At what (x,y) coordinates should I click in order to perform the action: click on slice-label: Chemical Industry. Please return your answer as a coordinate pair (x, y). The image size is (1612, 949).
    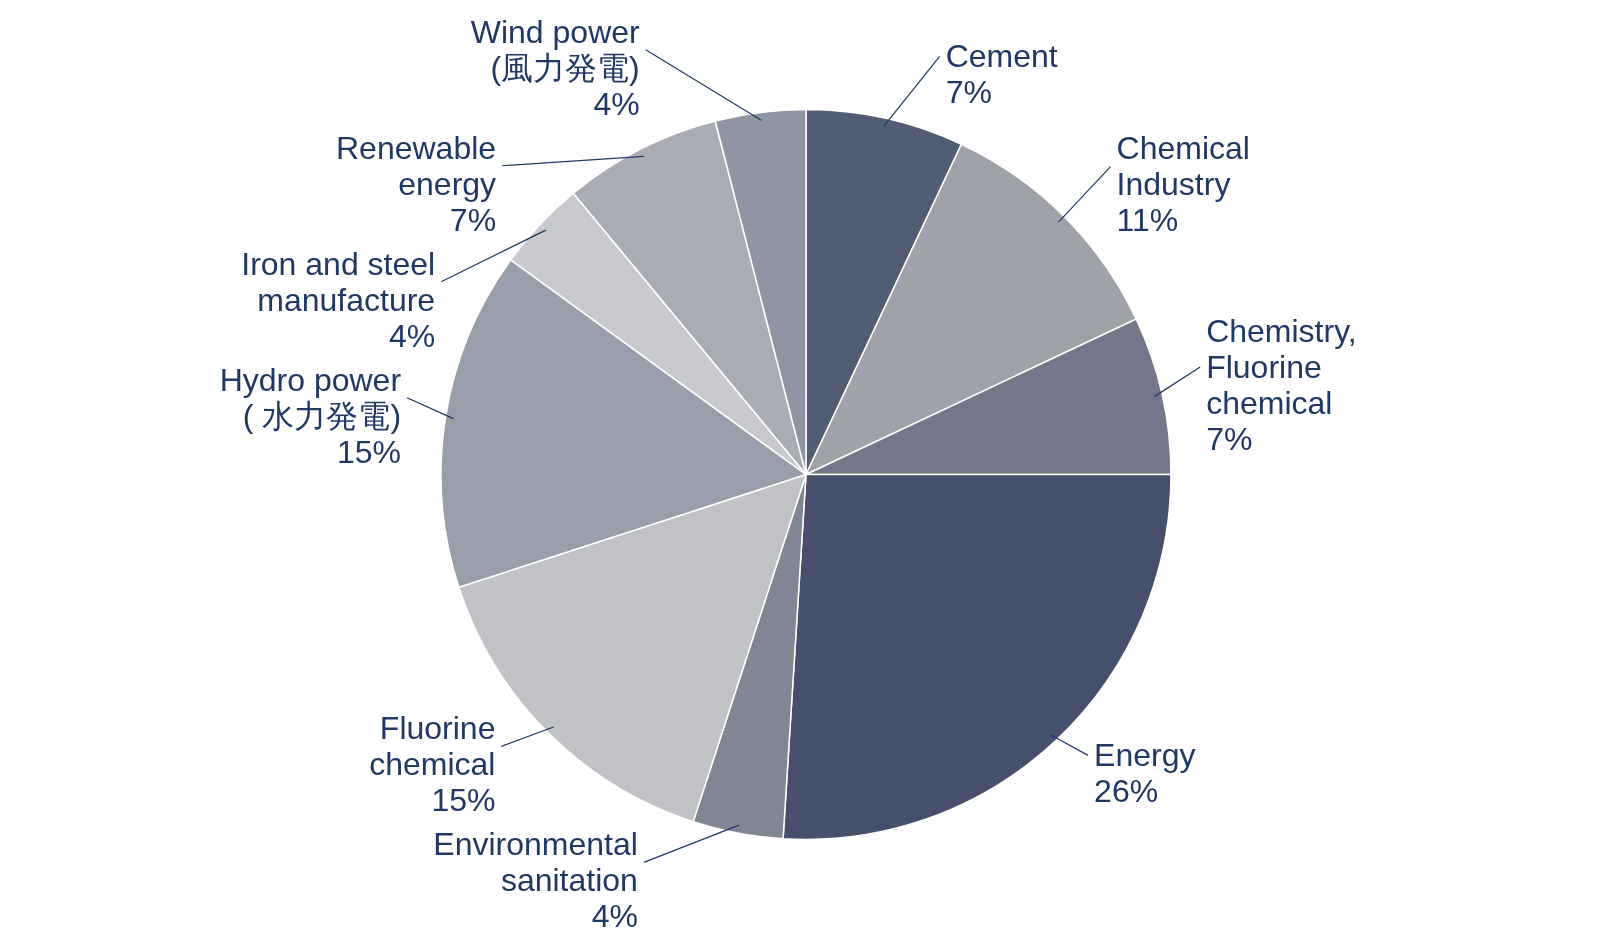
    Looking at the image, I should click on (1183, 166).